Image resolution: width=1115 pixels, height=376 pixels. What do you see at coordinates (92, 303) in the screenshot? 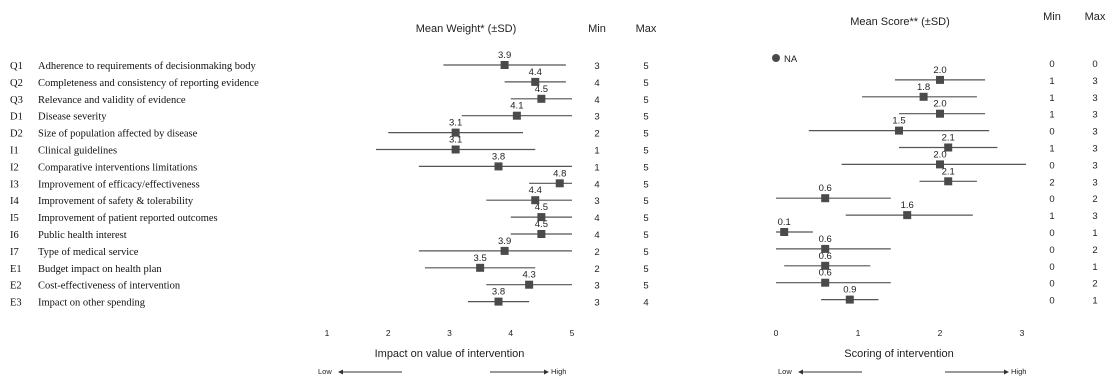
I see `criterion-name-e3: Impact on other spending` at bounding box center [92, 303].